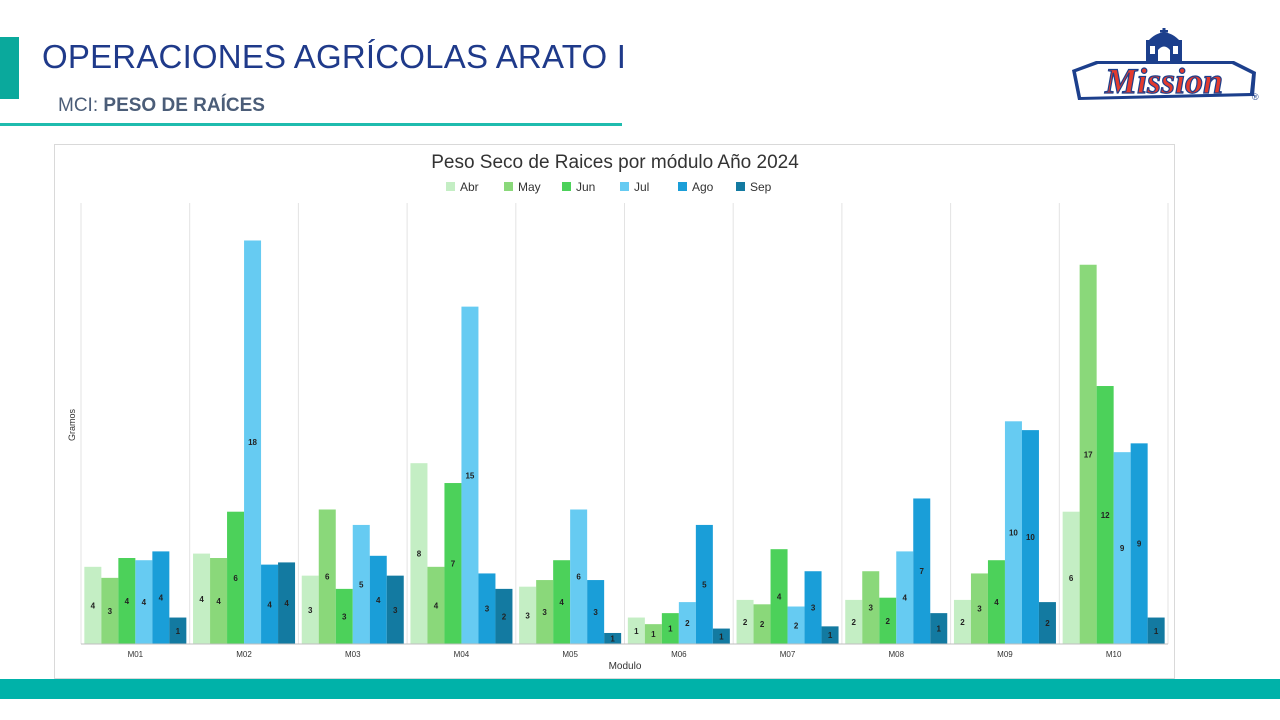 This screenshot has height=720, width=1280. What do you see at coordinates (72, 425) in the screenshot?
I see `y-axis-title: Gramos` at bounding box center [72, 425].